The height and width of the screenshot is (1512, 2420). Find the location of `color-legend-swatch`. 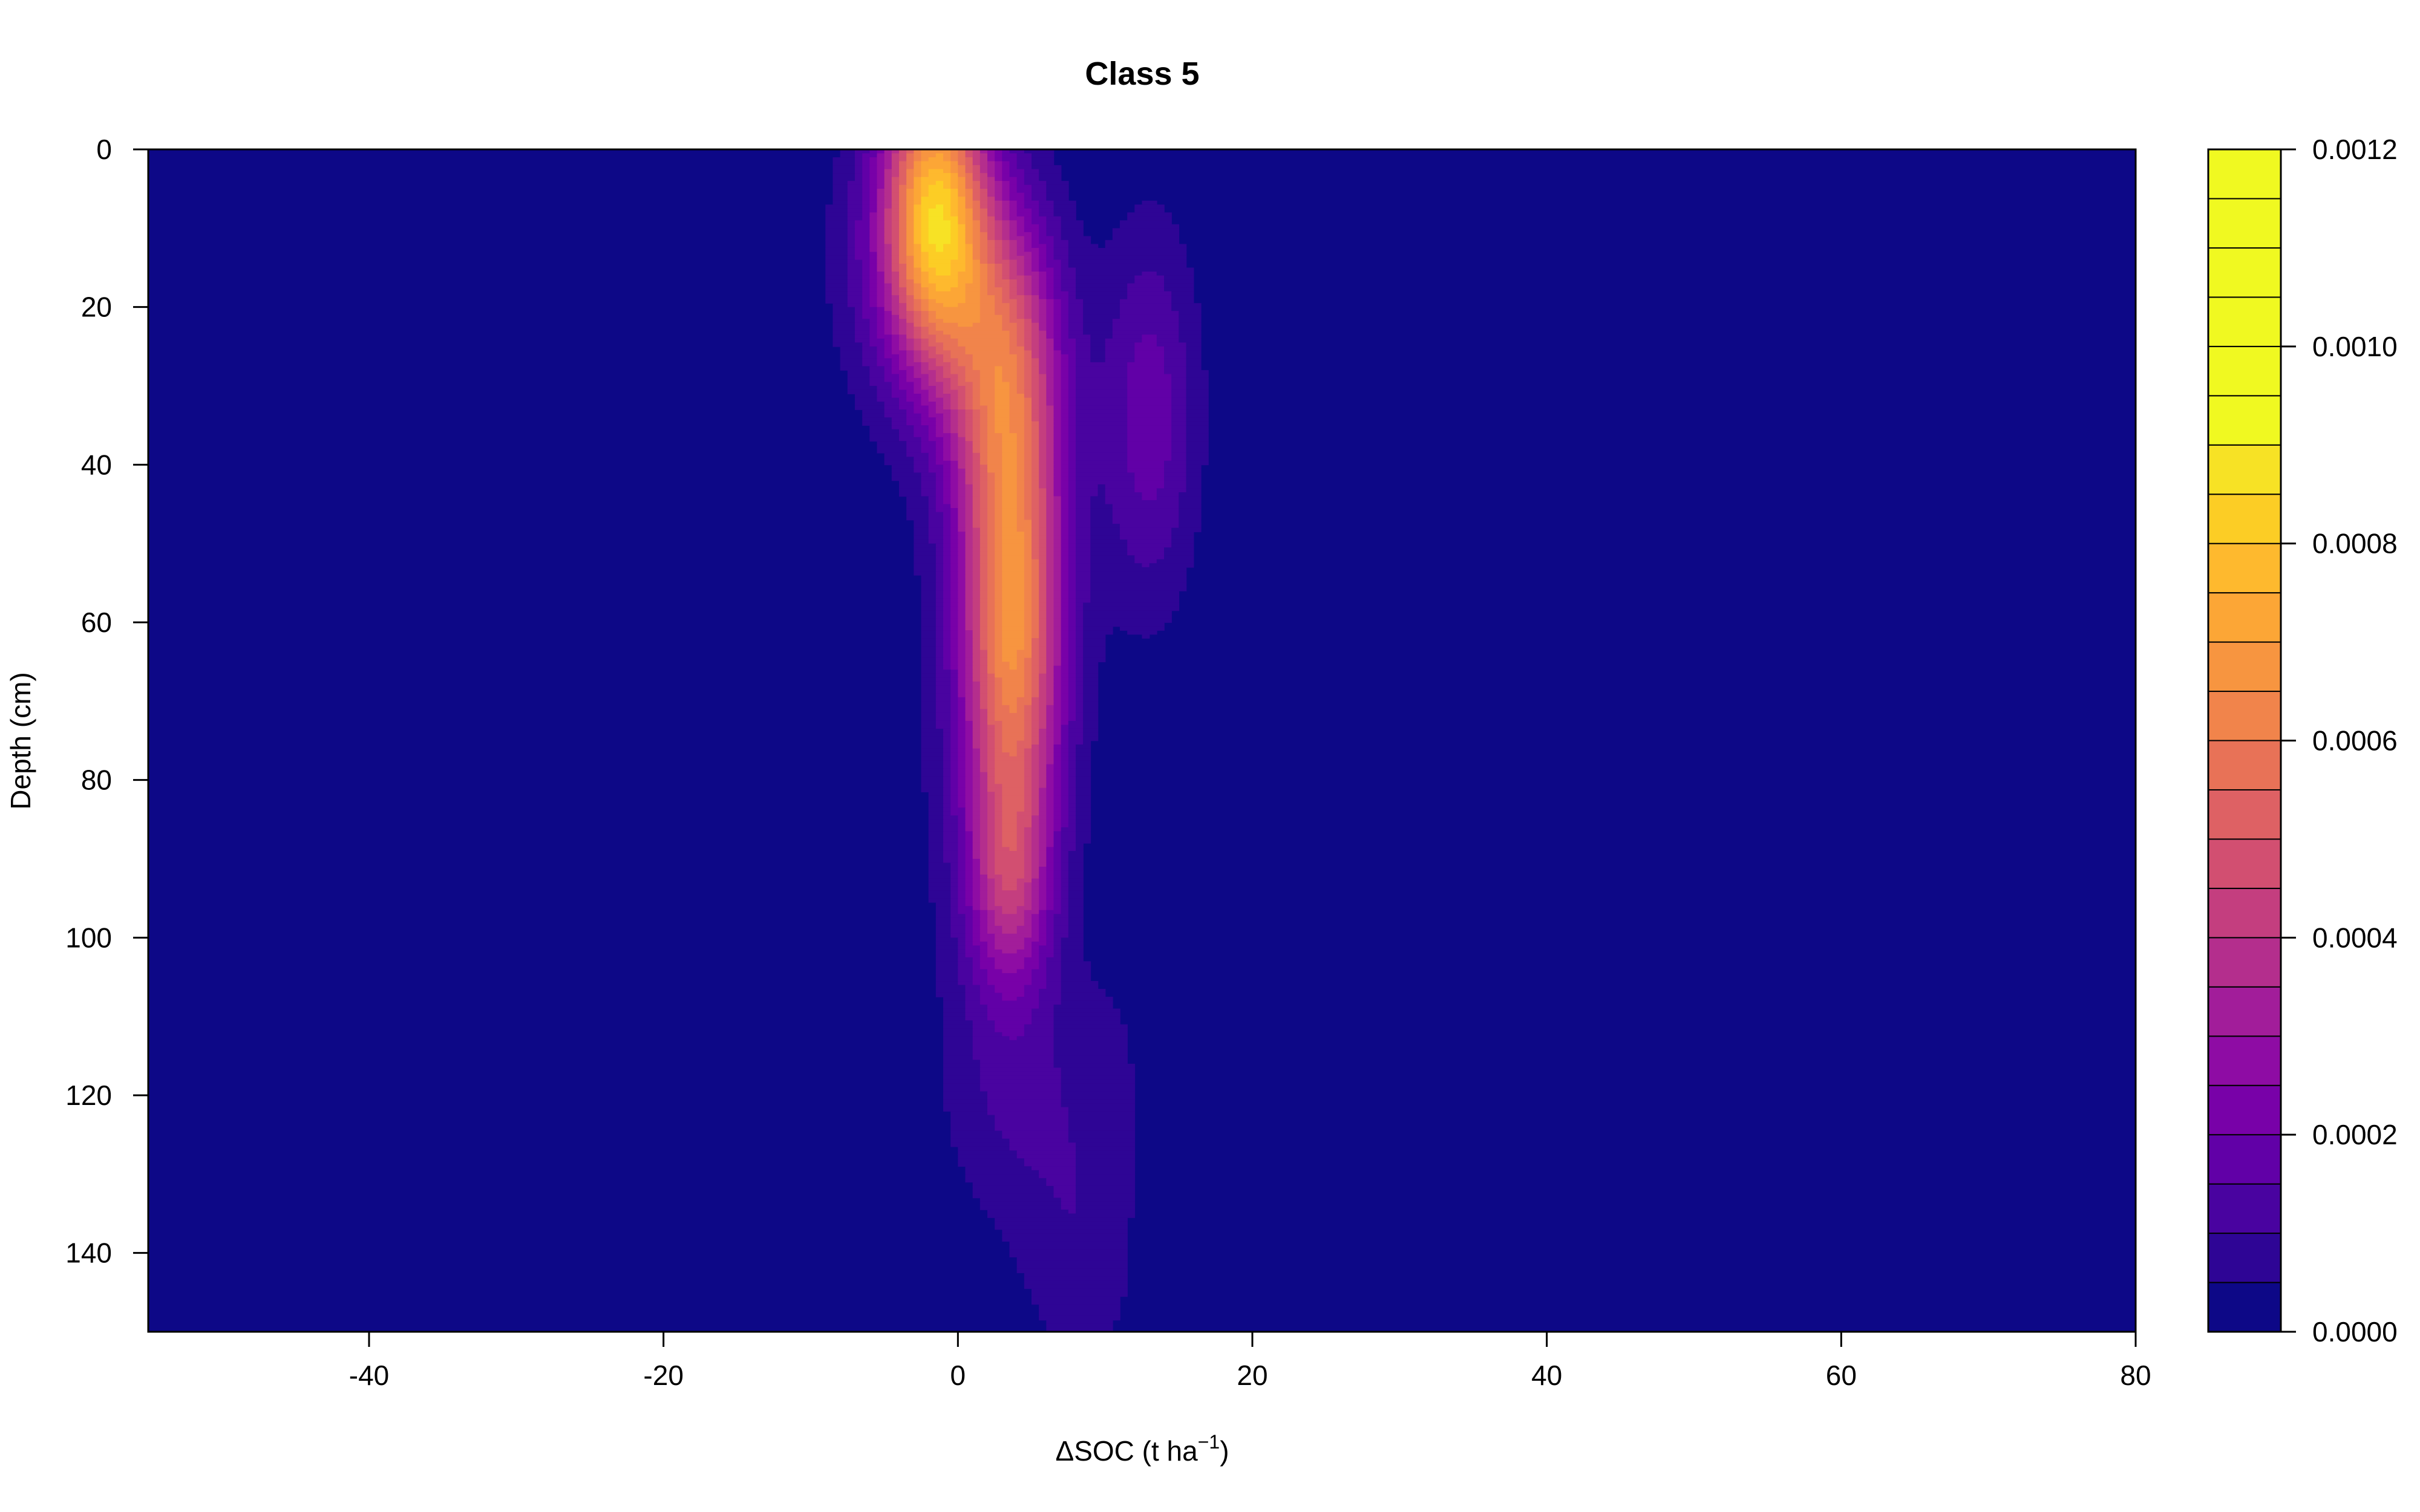

color-legend-swatch is located at coordinates (2244, 223).